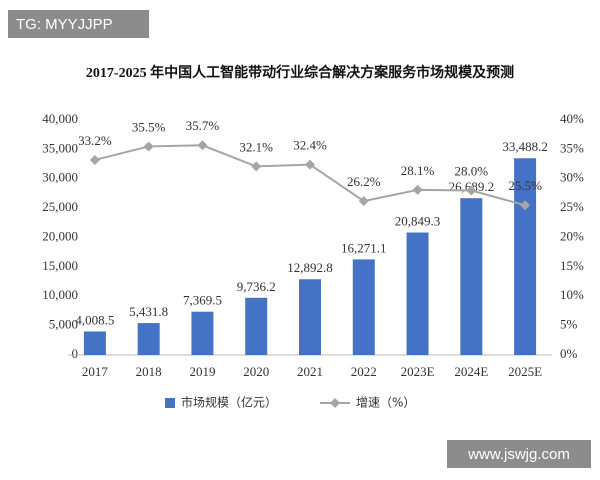 Image resolution: width=600 pixels, height=480 pixels. What do you see at coordinates (472, 170) in the screenshot?
I see `line-value-label: 28.0%` at bounding box center [472, 170].